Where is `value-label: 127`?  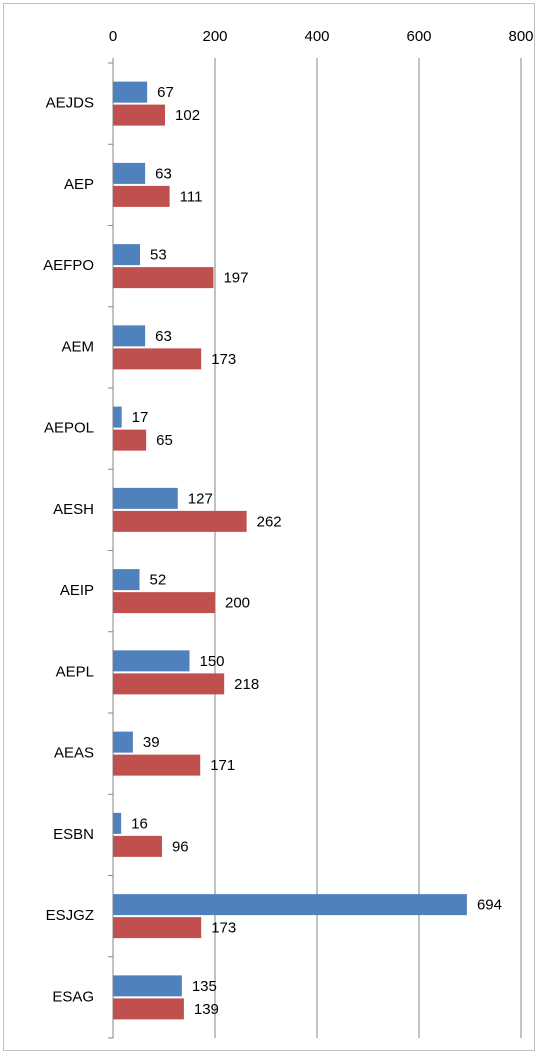
value-label: 127 is located at coordinates (200, 498).